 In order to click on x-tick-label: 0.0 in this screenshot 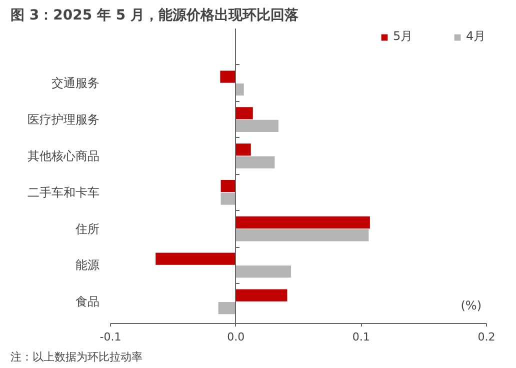, I will do `click(236, 337)`.